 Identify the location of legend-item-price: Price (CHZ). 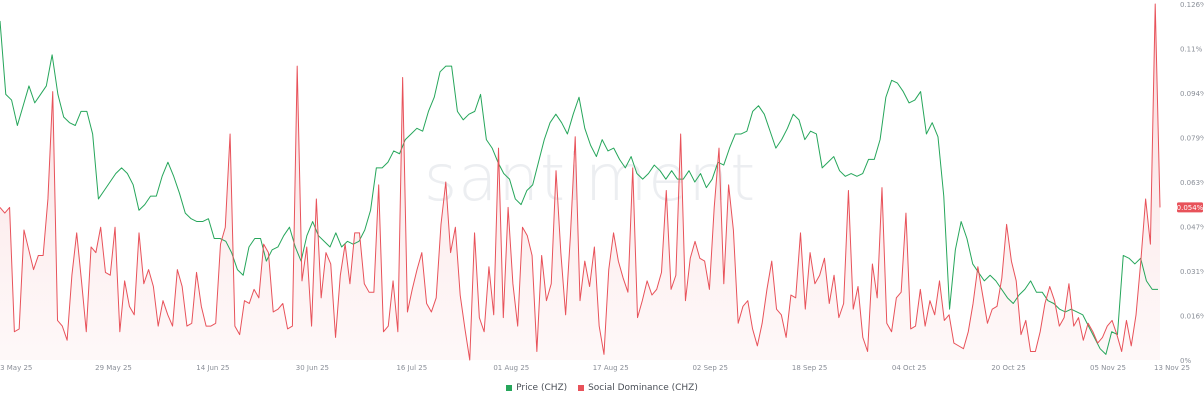
(536, 388).